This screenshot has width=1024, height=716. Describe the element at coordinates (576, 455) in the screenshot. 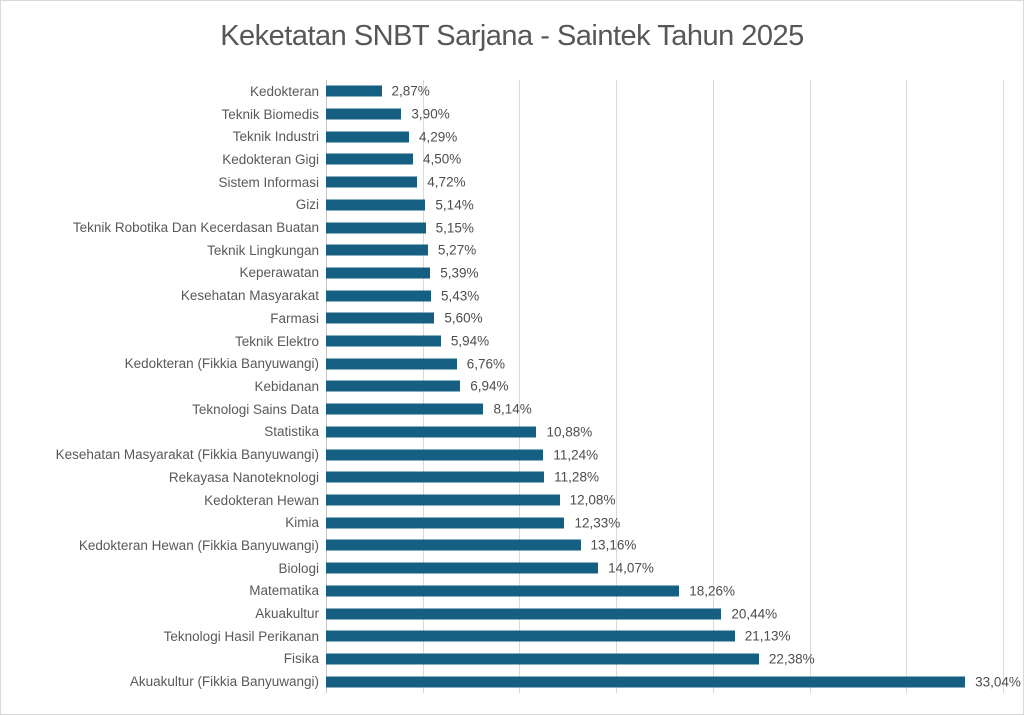

I see `value-label: 11,24%` at that location.